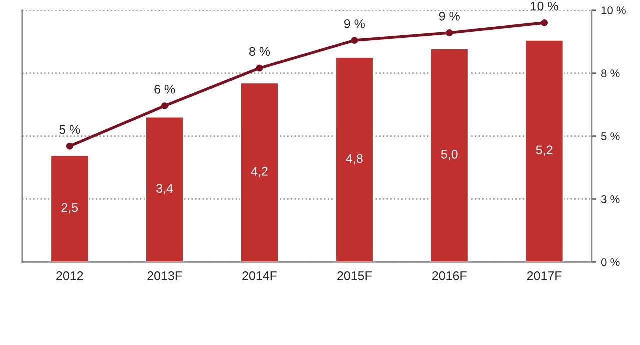  Describe the element at coordinates (355, 276) in the screenshot. I see `x-tick-label: 2015F` at that location.